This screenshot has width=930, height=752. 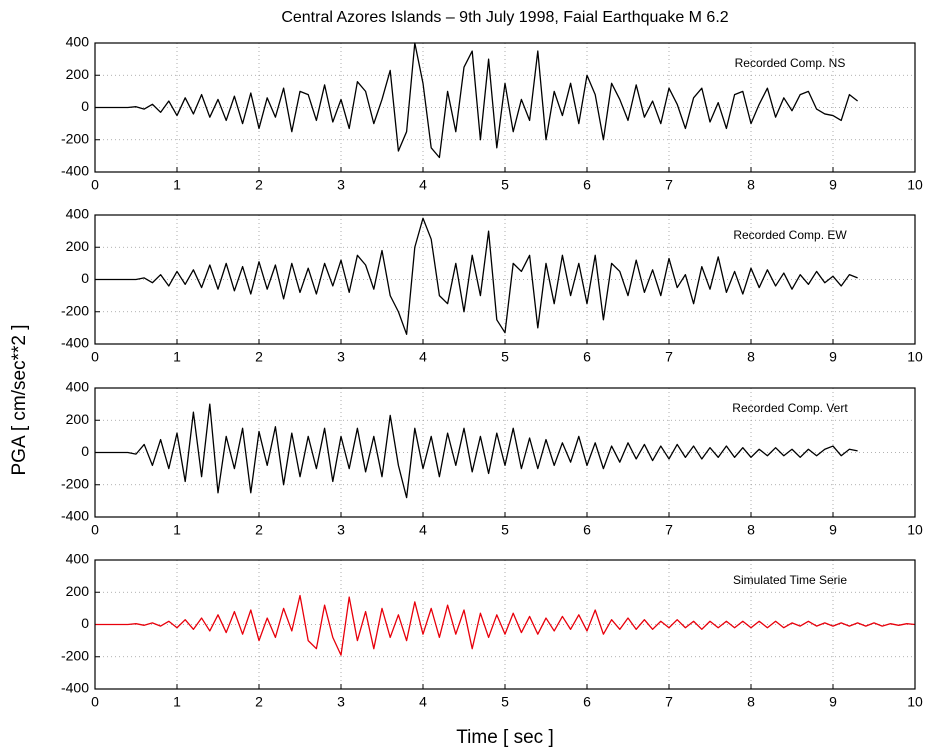 I want to click on annotation: Recorded Comp. Vert, so click(x=790, y=408).